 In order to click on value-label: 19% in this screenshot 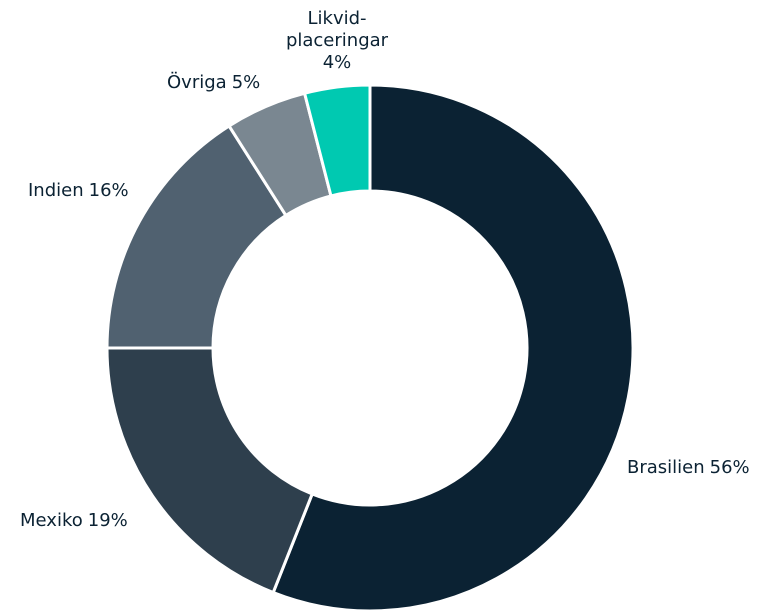, I will do `click(107, 520)`.